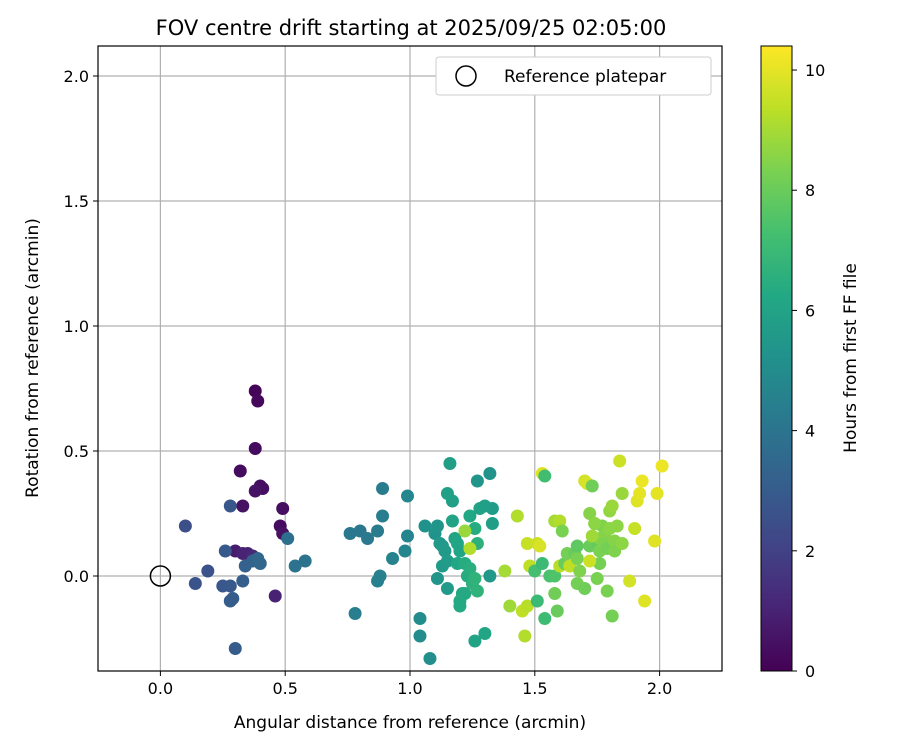  I want to click on colorbar-tick-label: 6, so click(810, 310).